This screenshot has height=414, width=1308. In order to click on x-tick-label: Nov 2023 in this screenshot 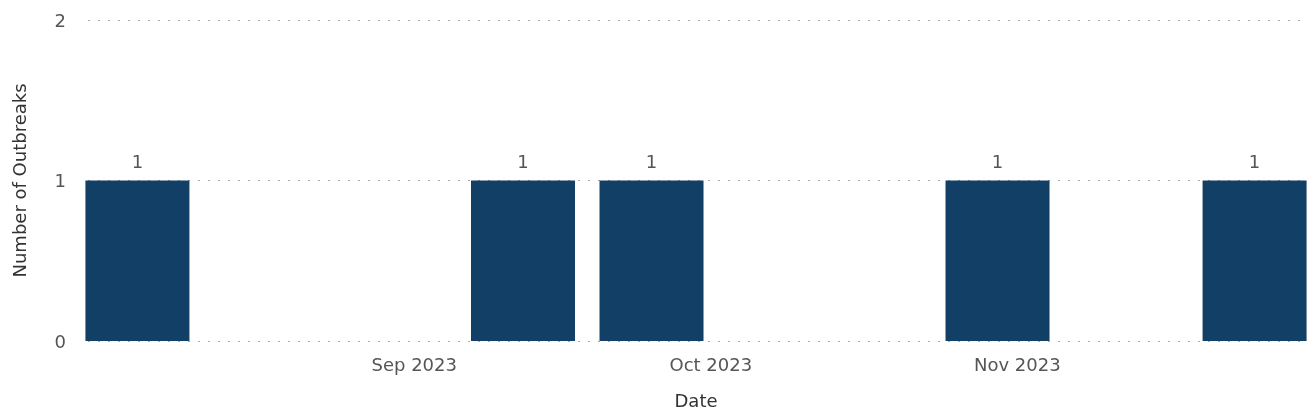, I will do `click(1017, 364)`.